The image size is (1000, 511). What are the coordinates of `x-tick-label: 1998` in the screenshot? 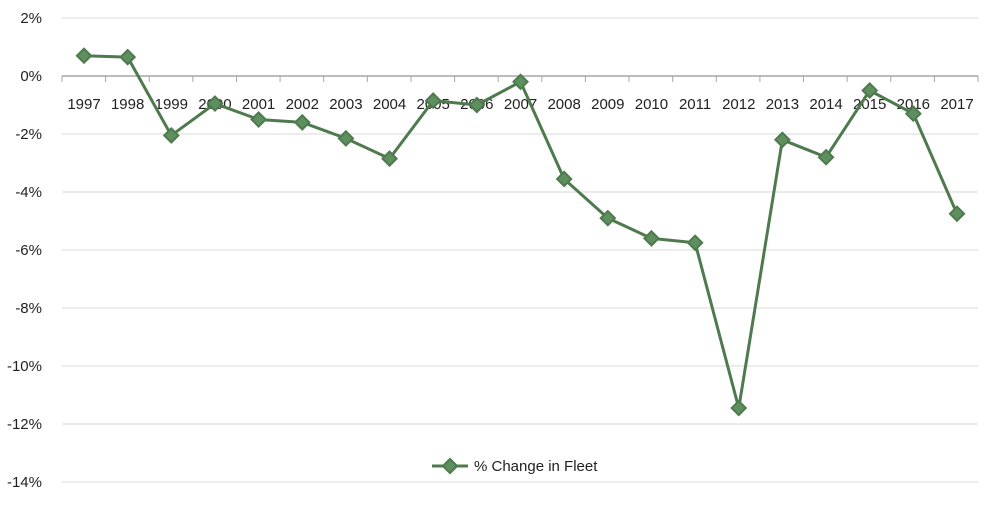 It's located at (127, 104).